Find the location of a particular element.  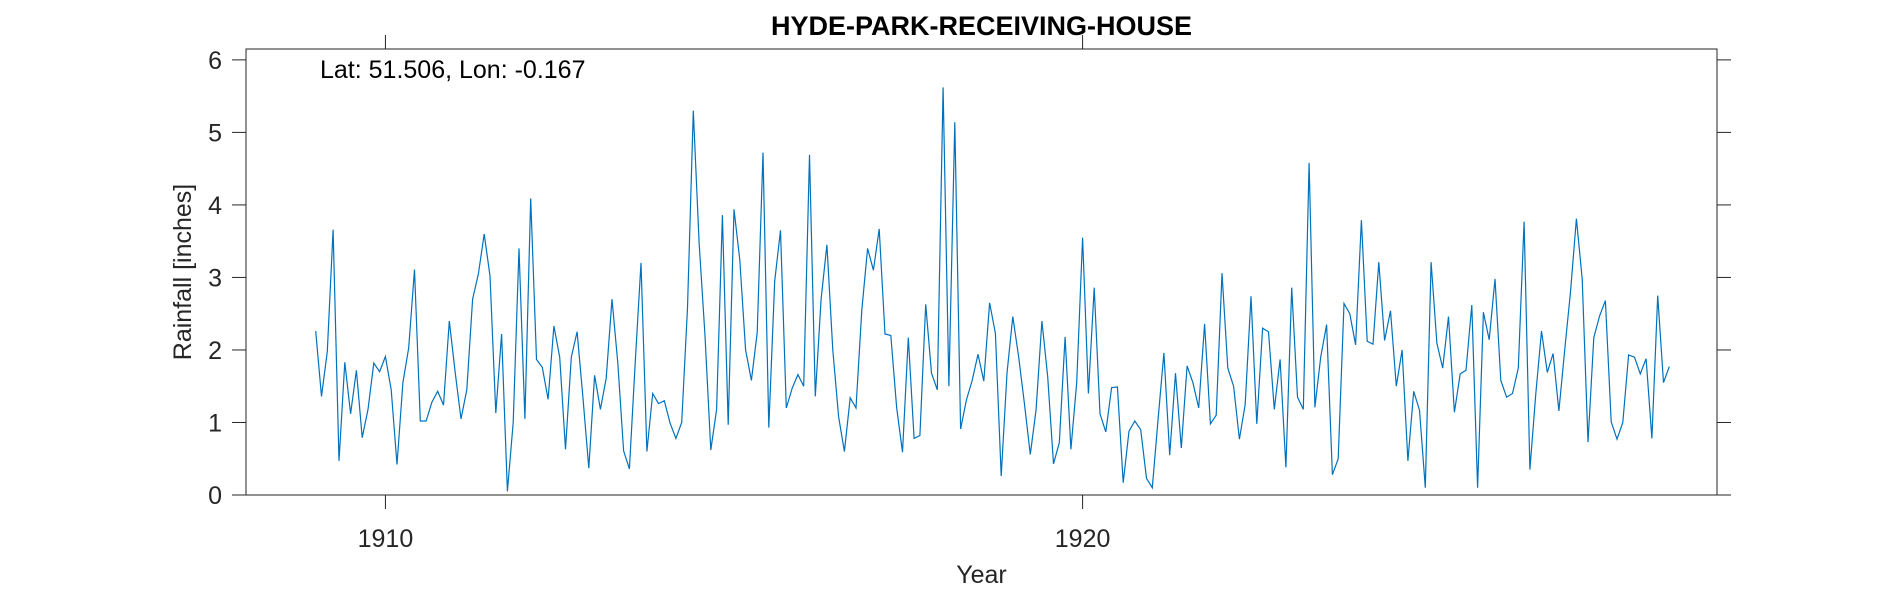

location-annotation: Lat: 51.506, Lon: -0.167 is located at coordinates (453, 70).